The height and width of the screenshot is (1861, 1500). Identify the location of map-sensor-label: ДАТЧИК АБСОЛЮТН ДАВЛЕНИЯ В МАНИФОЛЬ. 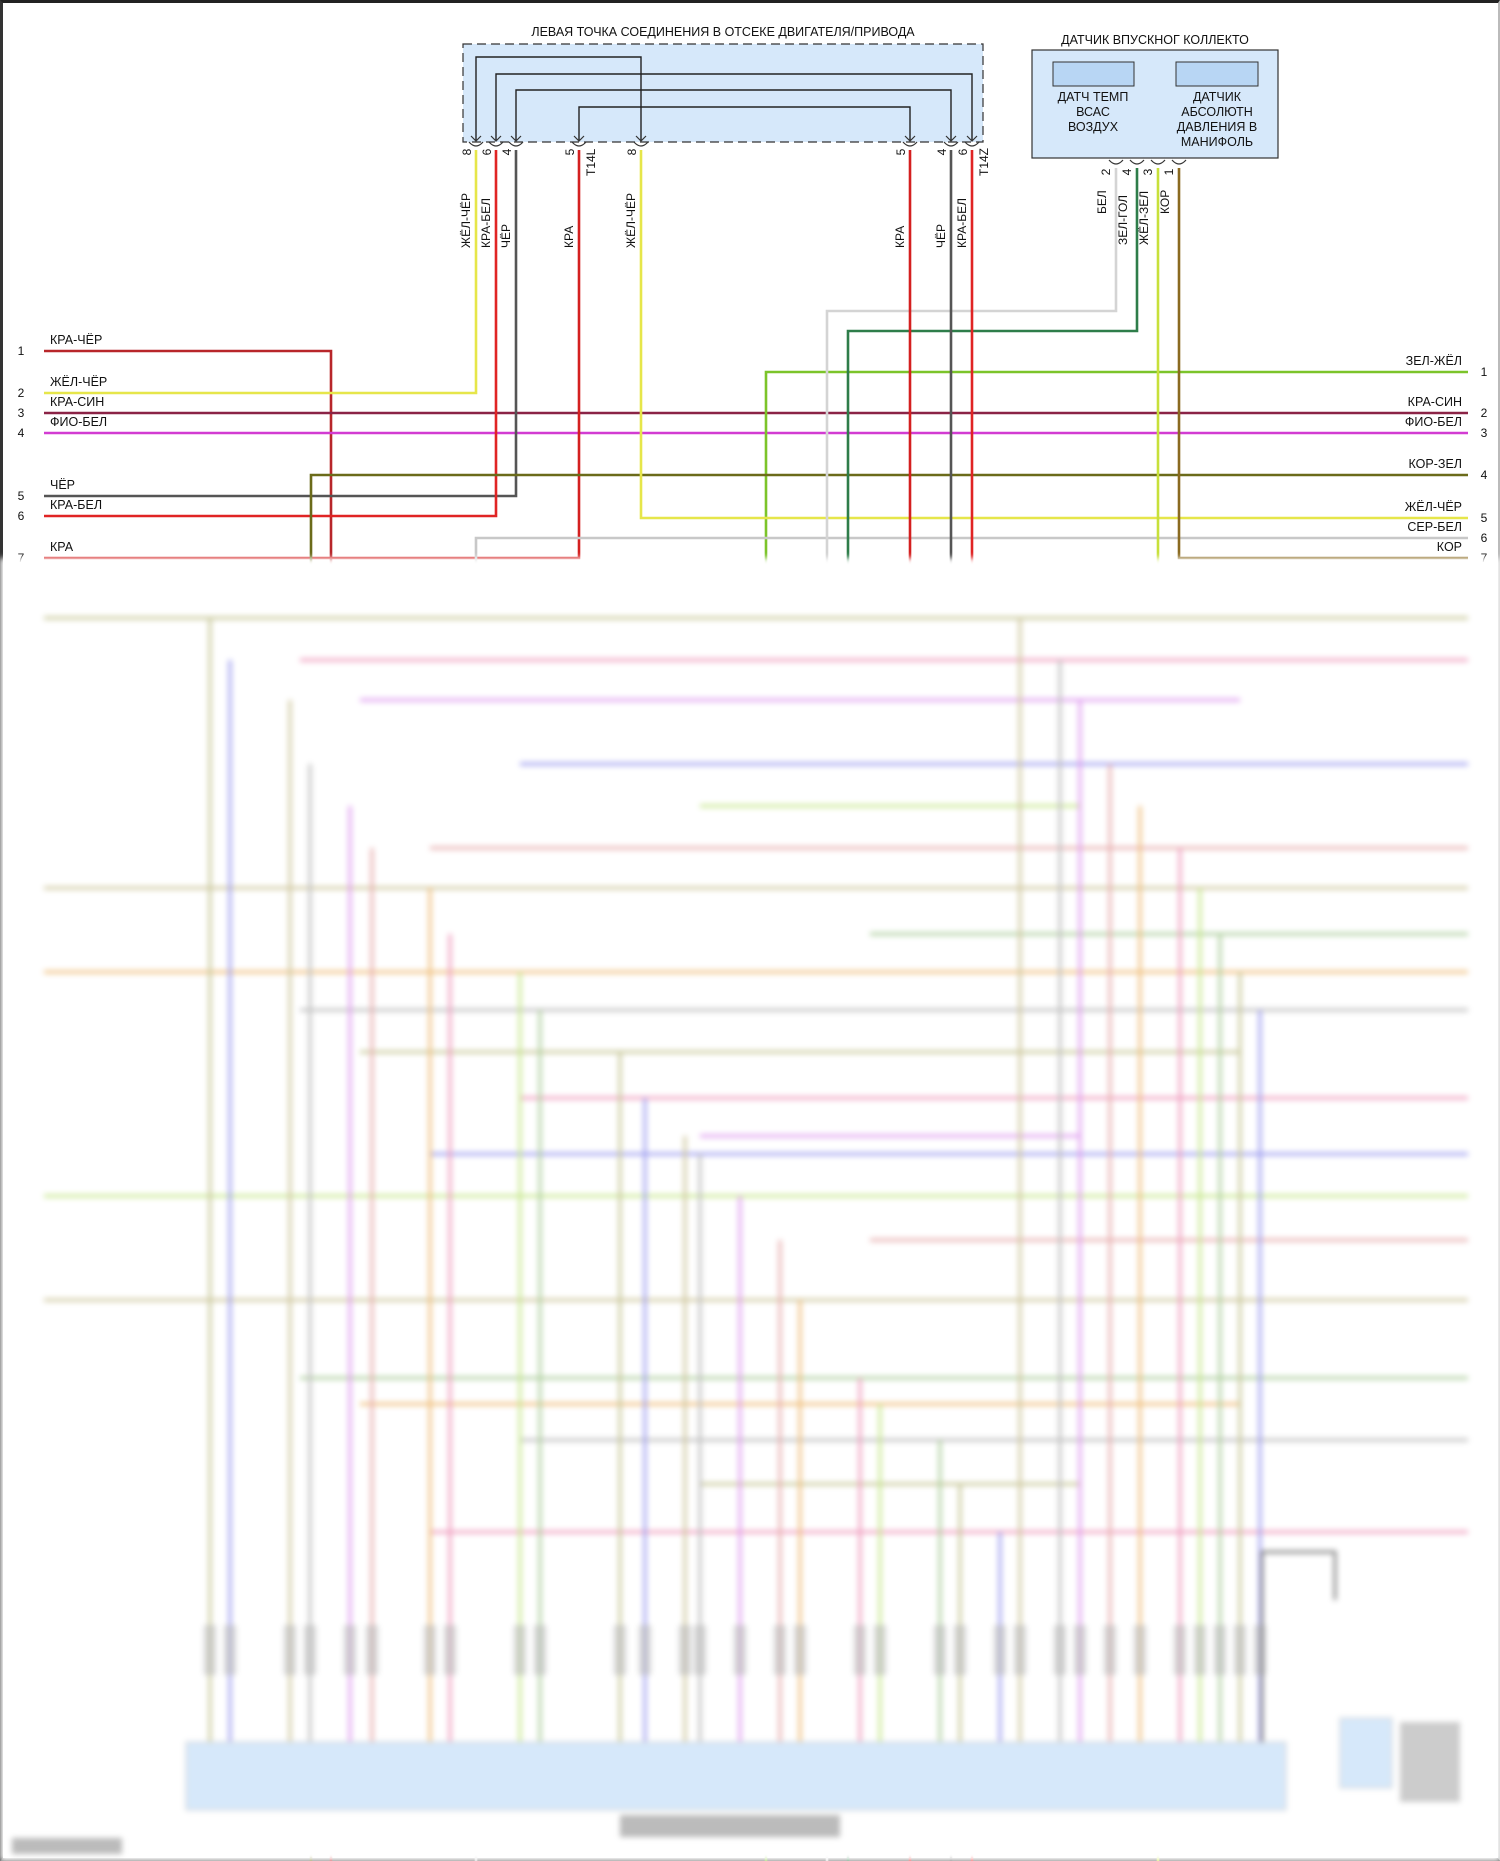
(1217, 119).